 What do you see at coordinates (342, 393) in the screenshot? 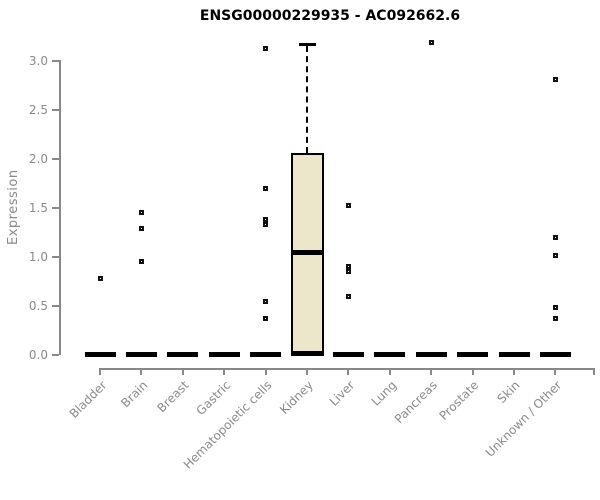
I see `x-tick-label-6: Liver` at bounding box center [342, 393].